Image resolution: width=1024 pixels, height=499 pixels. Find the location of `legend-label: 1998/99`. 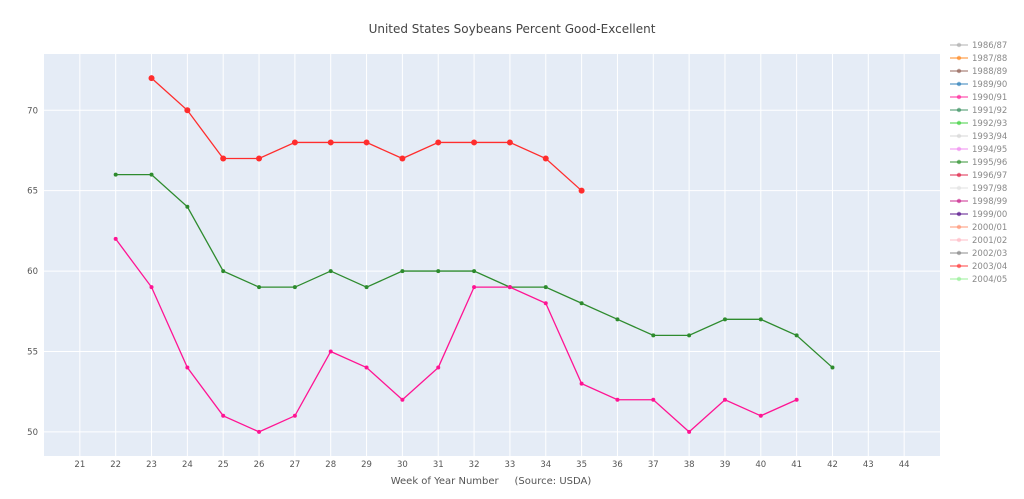

legend-label: 1998/99 is located at coordinates (989, 202).